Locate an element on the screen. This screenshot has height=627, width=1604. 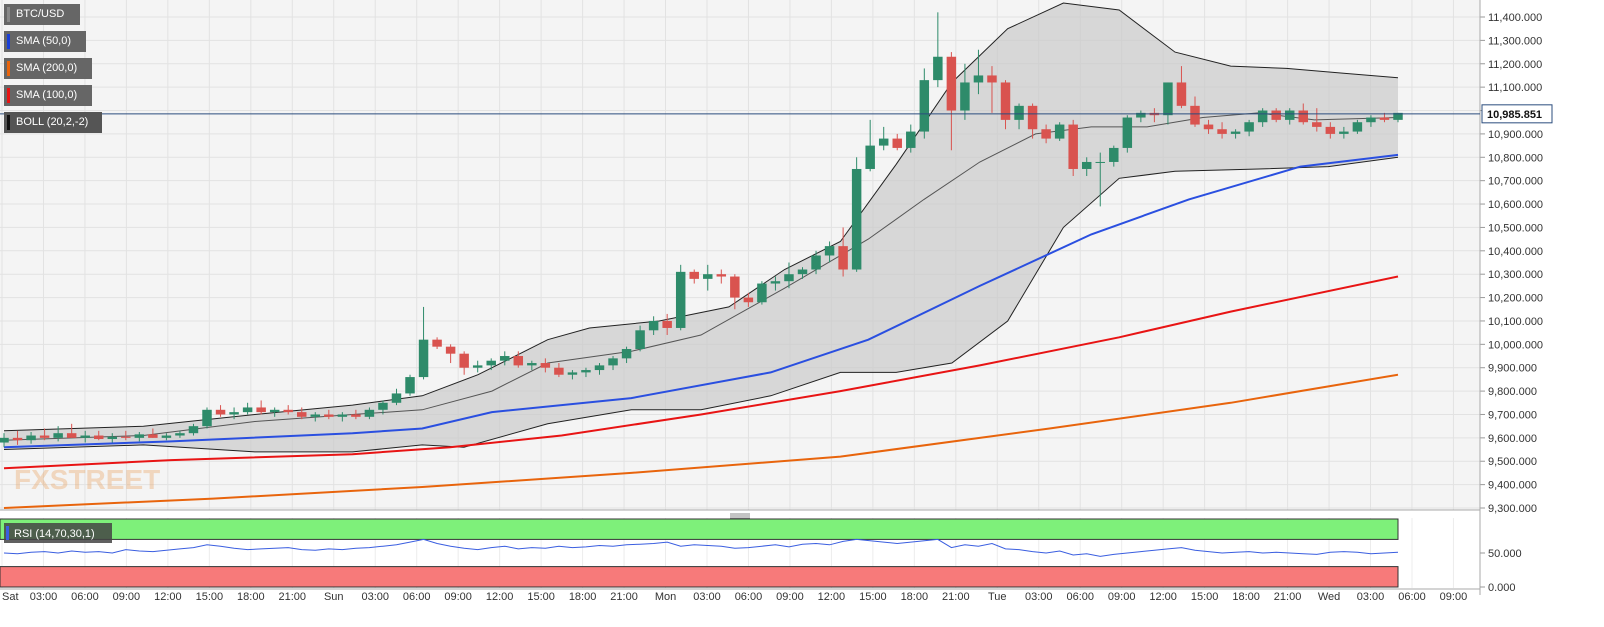
rsi-overbought-zone is located at coordinates (699, 529).